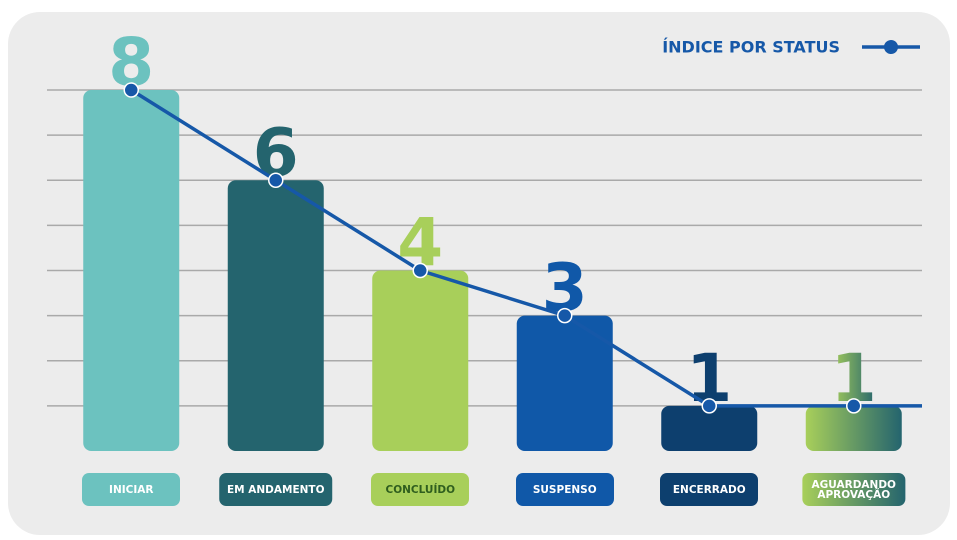 The width and height of the screenshot is (957, 540). What do you see at coordinates (854, 489) in the screenshot?
I see `category-label: AGUARDANDO APROVAÇÃO` at bounding box center [854, 489].